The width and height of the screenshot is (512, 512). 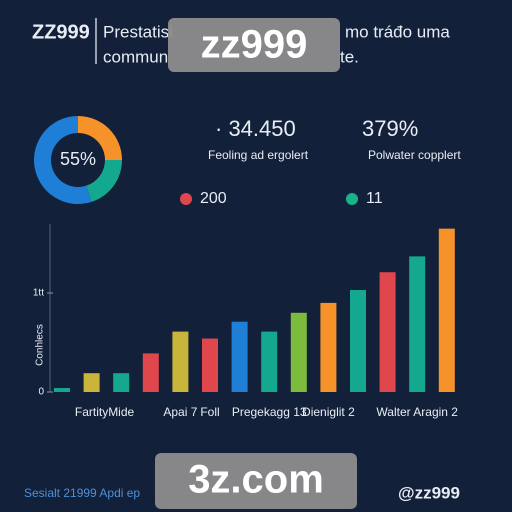 What do you see at coordinates (121, 412) in the screenshot?
I see `x-tick-label: Mide` at bounding box center [121, 412].